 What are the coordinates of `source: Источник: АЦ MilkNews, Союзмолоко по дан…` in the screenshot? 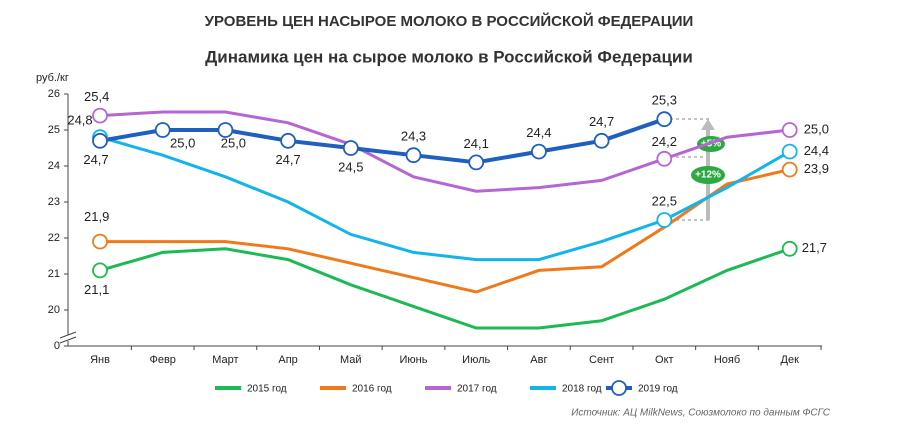 It's located at (701, 413).